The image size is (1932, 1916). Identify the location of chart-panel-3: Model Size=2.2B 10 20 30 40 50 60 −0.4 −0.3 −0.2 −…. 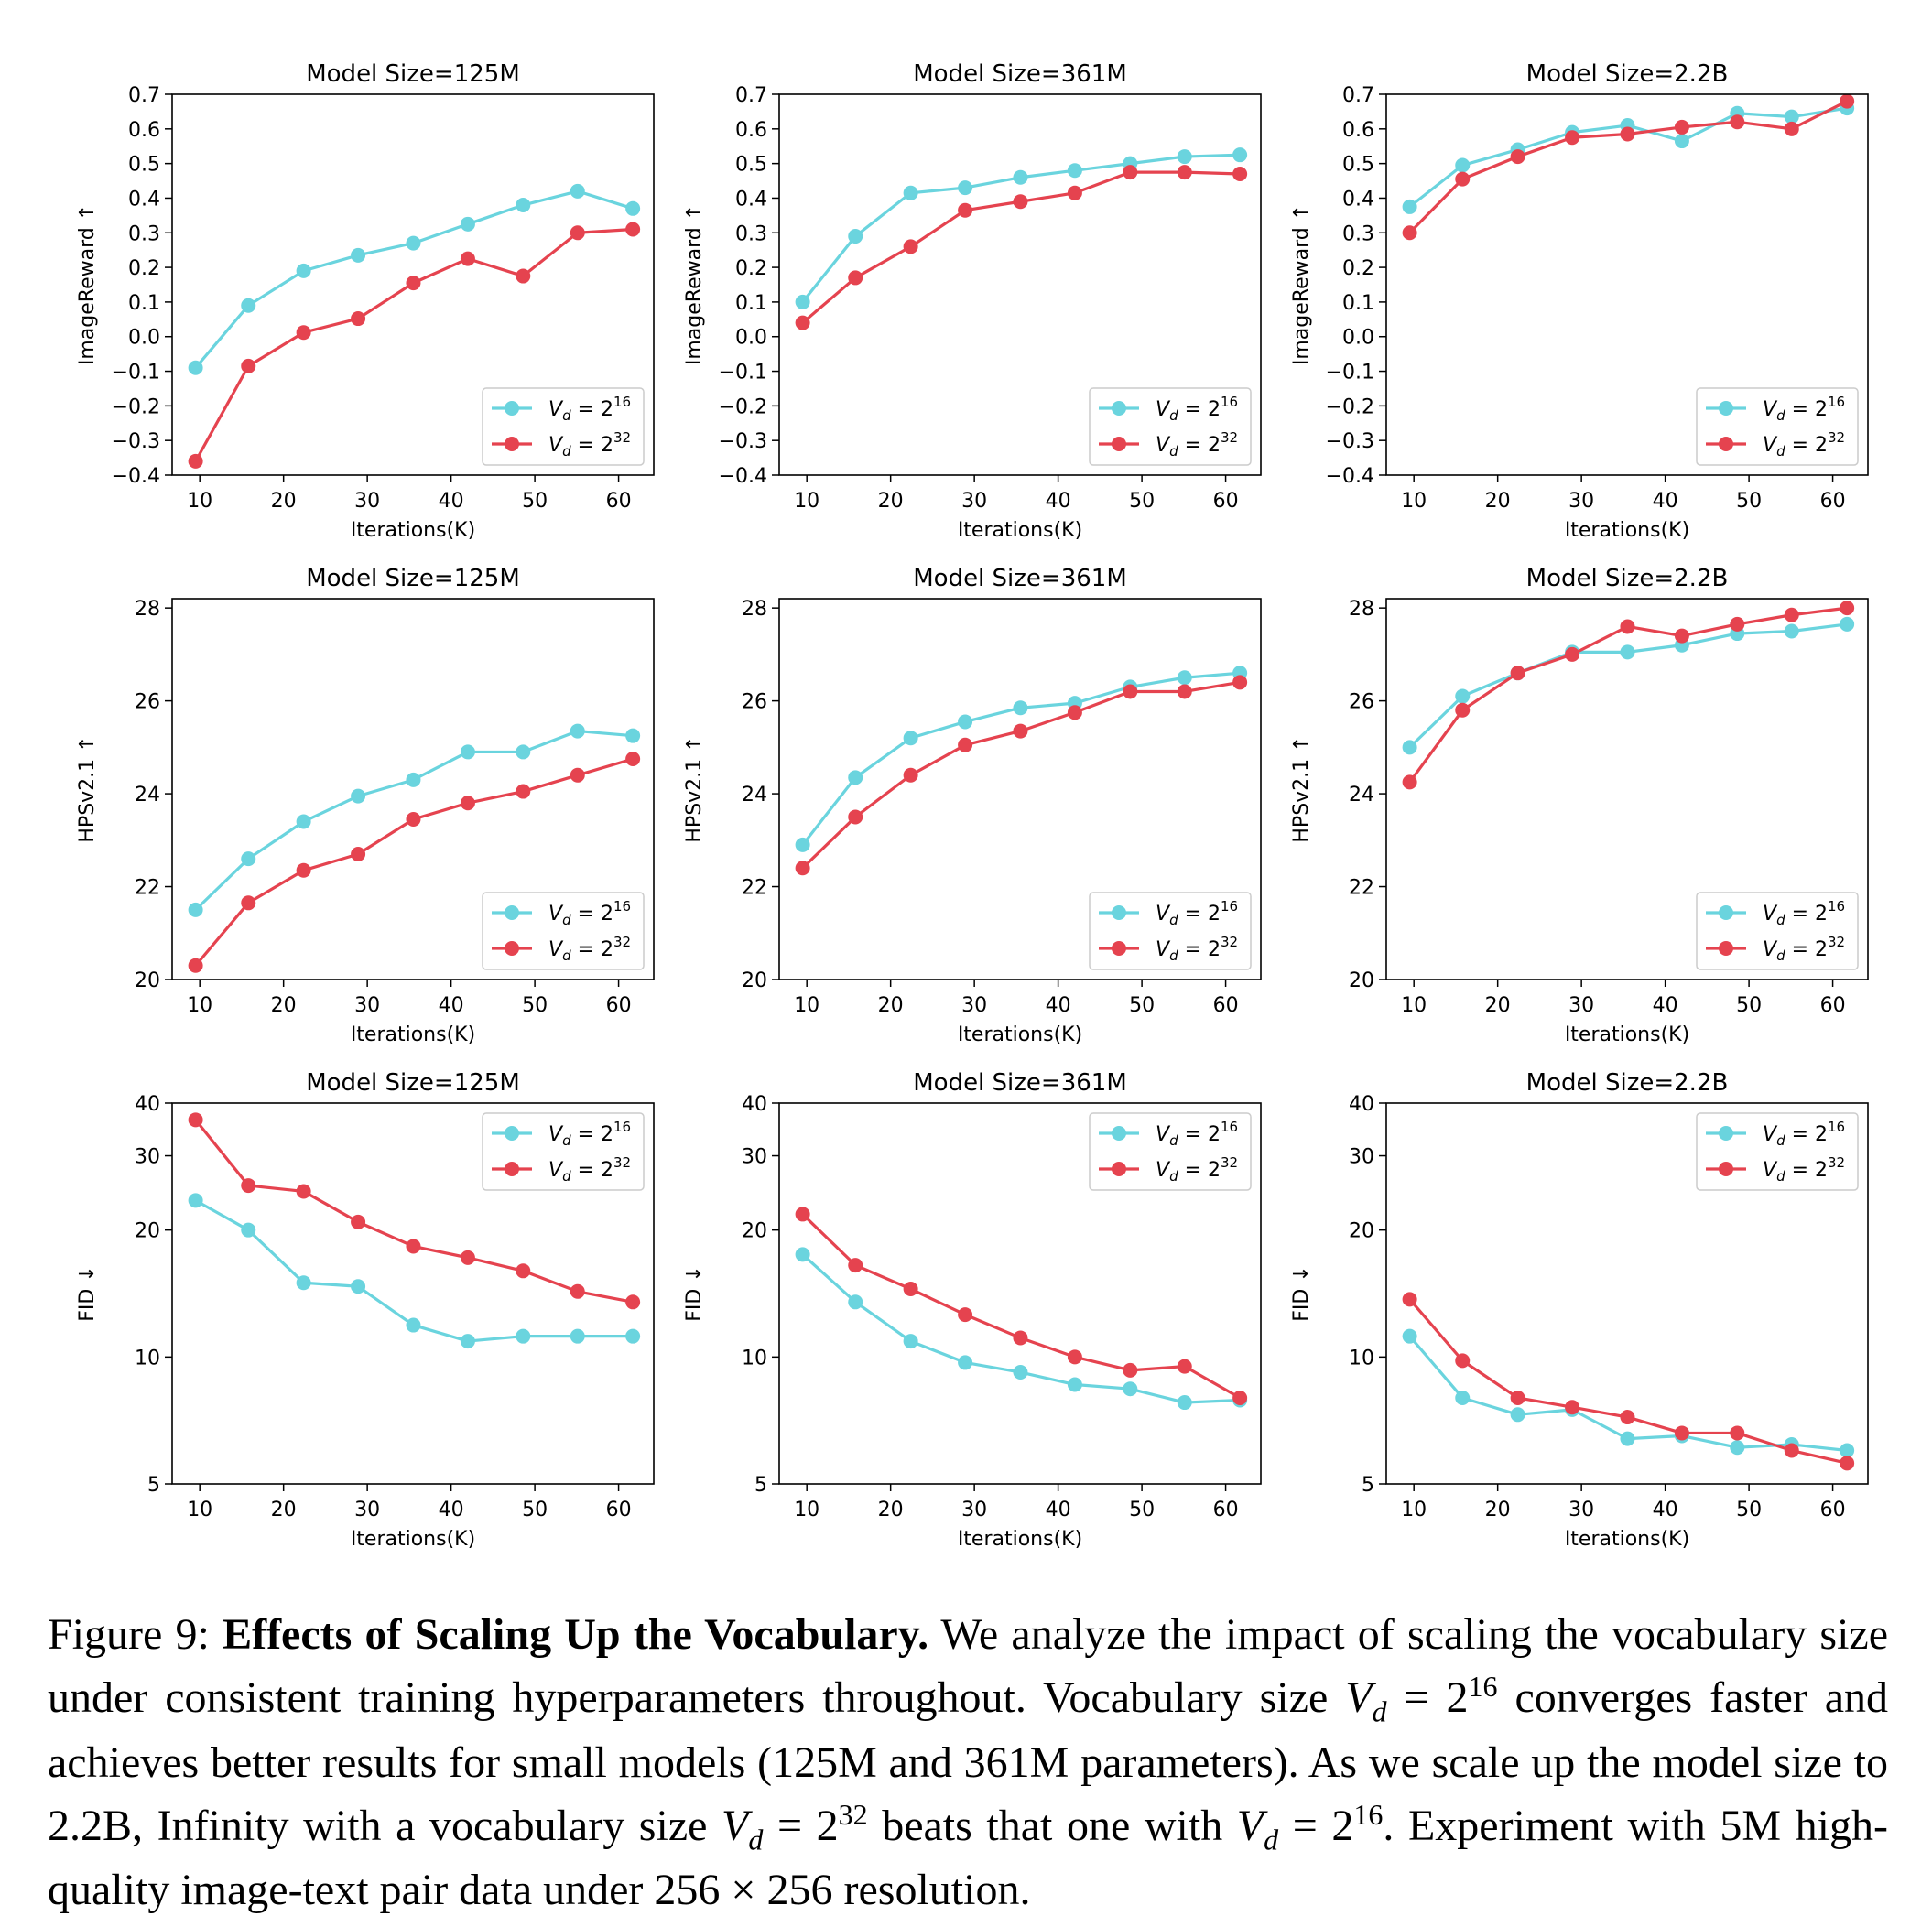
(1579, 301).